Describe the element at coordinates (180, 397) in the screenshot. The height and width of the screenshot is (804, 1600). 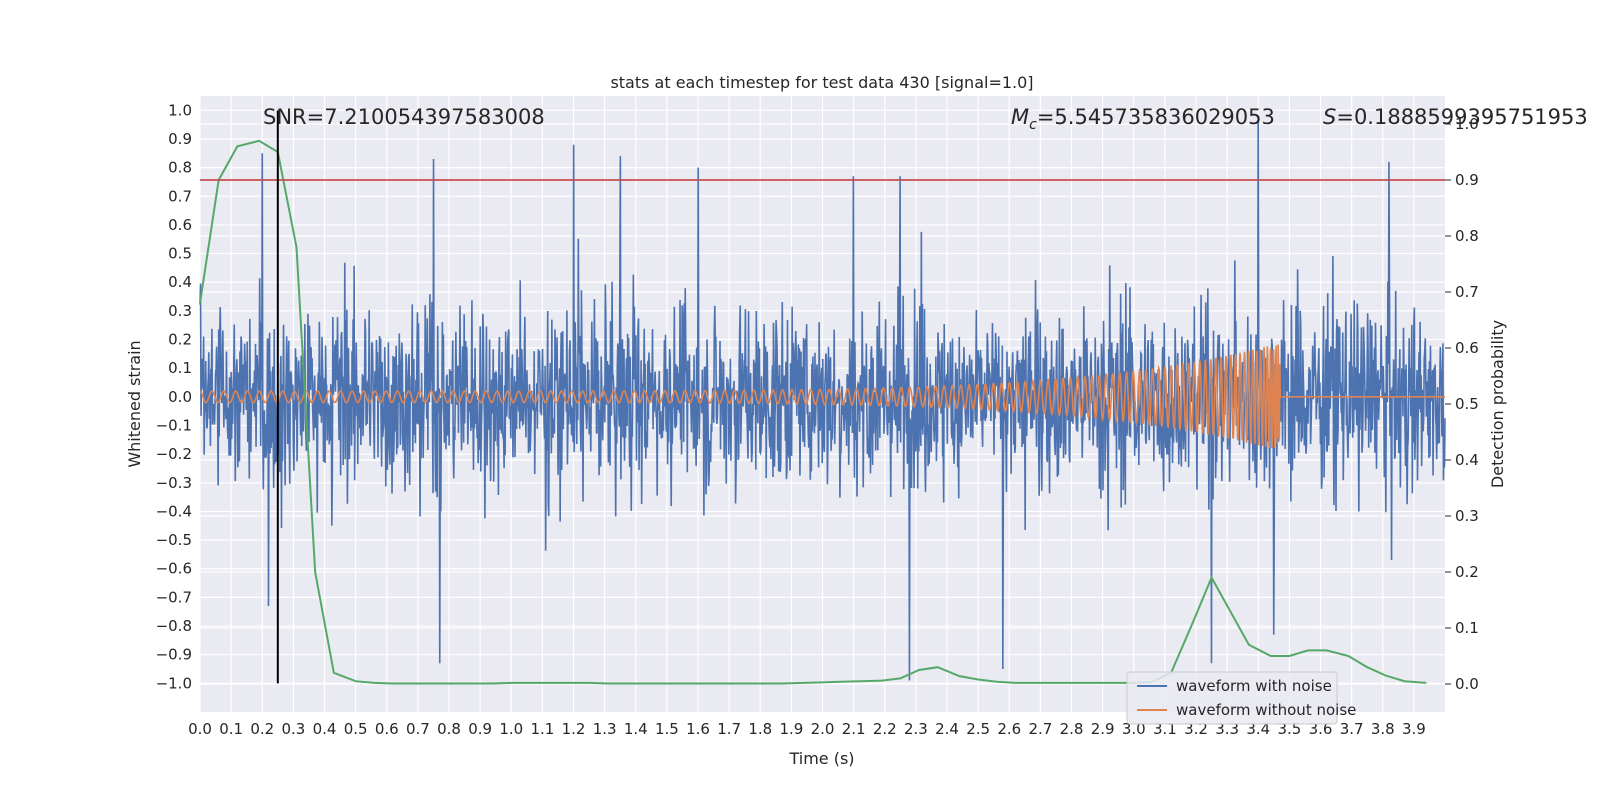
I see `y-tick-label: 0.0` at that location.